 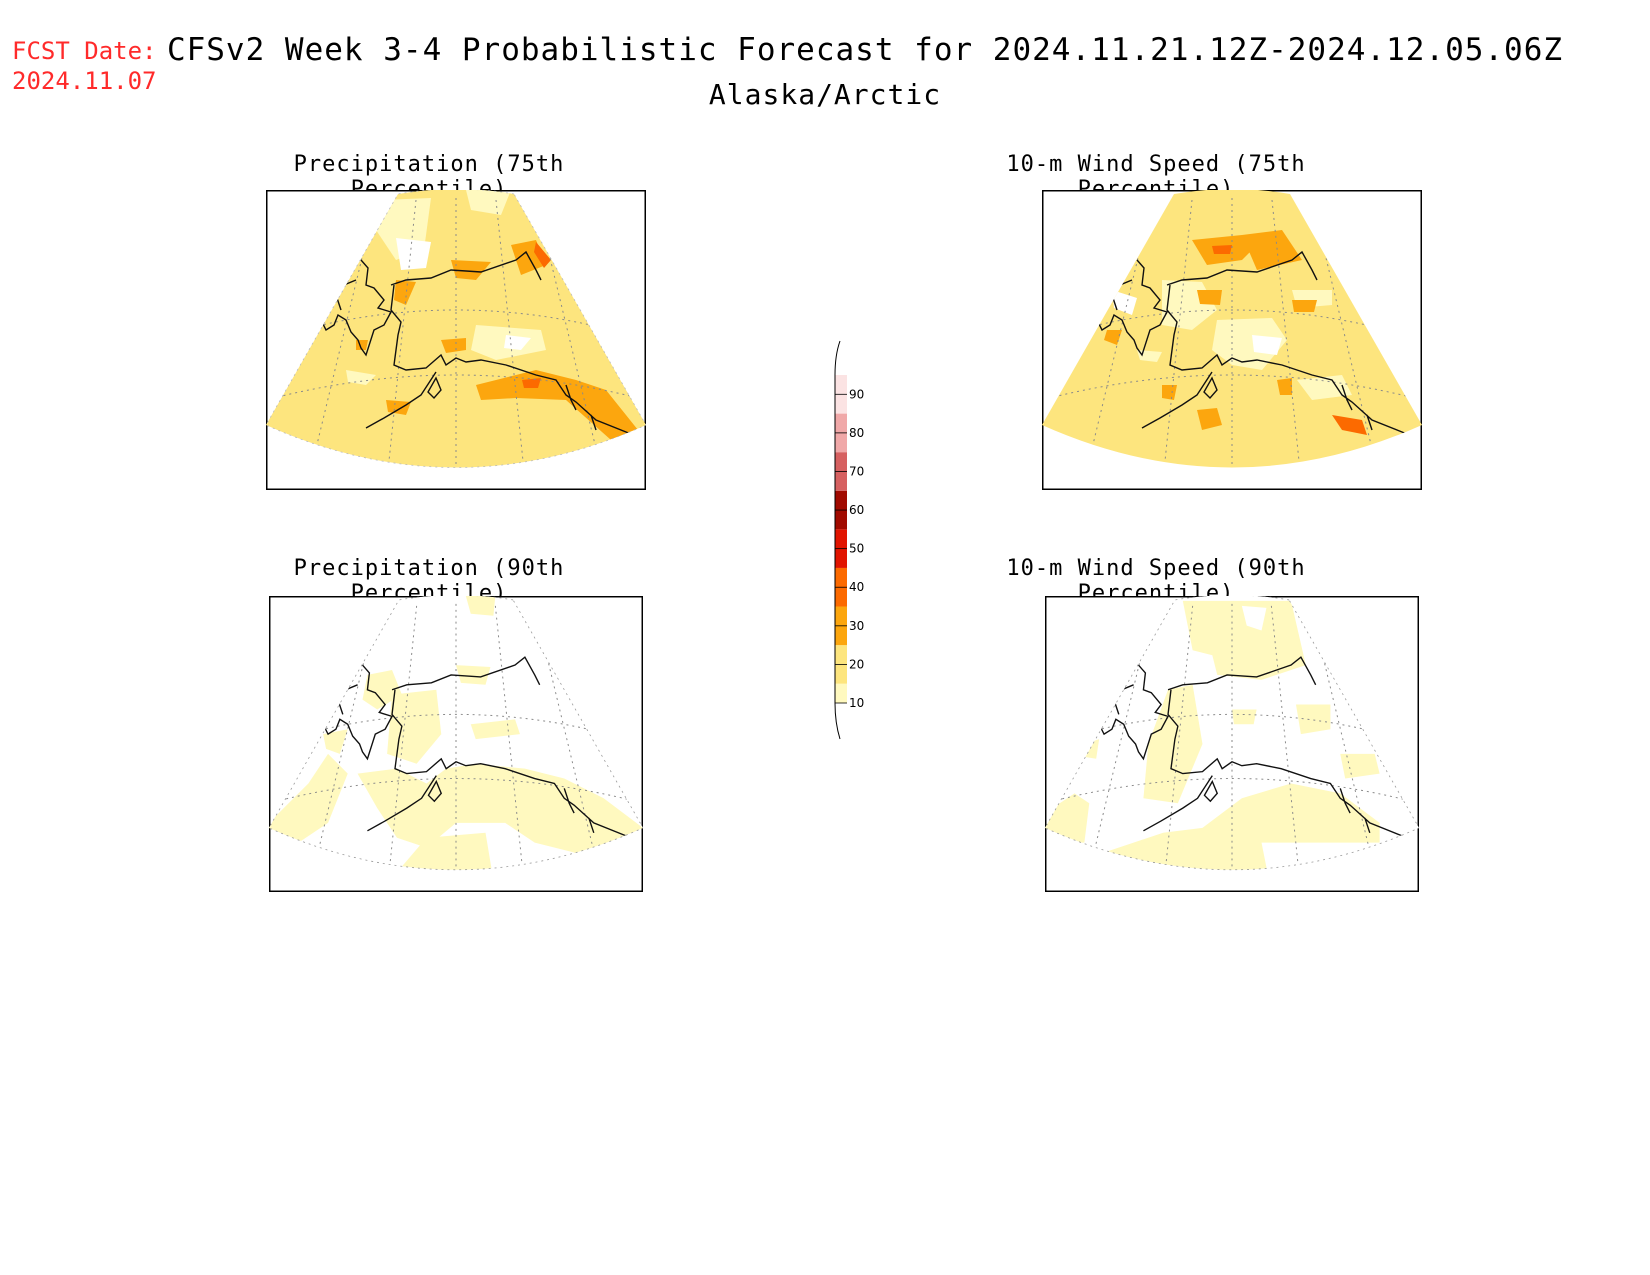 I want to click on colorbar-tick-label: 40, so click(x=856, y=587).